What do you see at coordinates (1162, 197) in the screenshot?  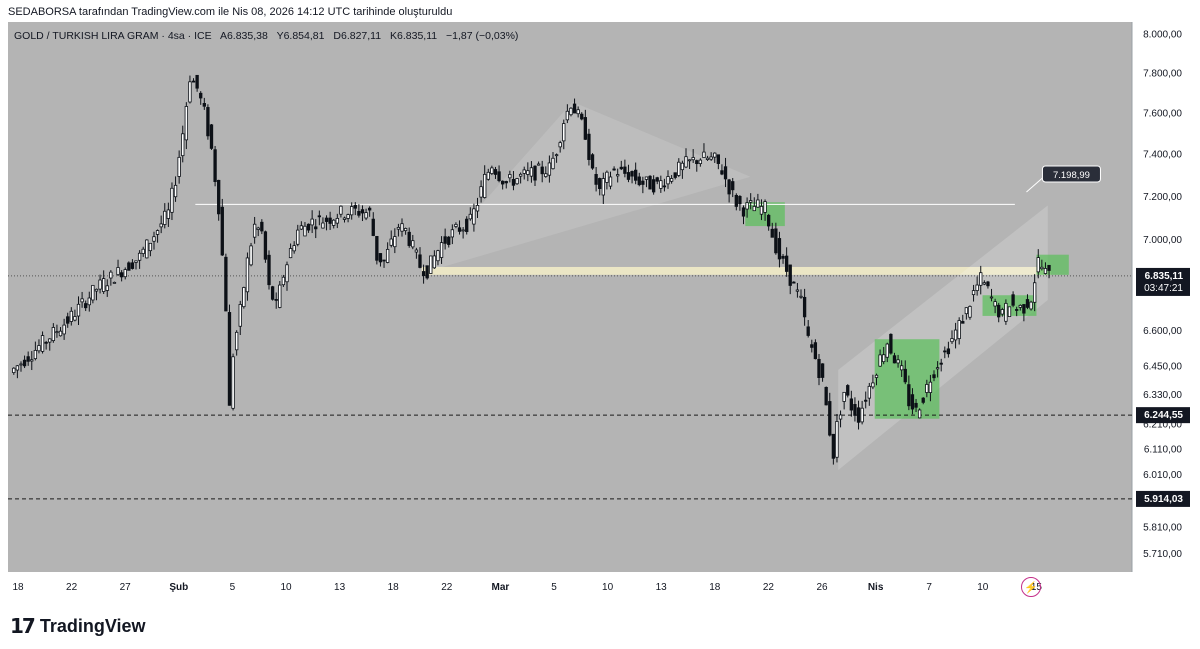 I see `y-tick-label: 7.200,00` at bounding box center [1162, 197].